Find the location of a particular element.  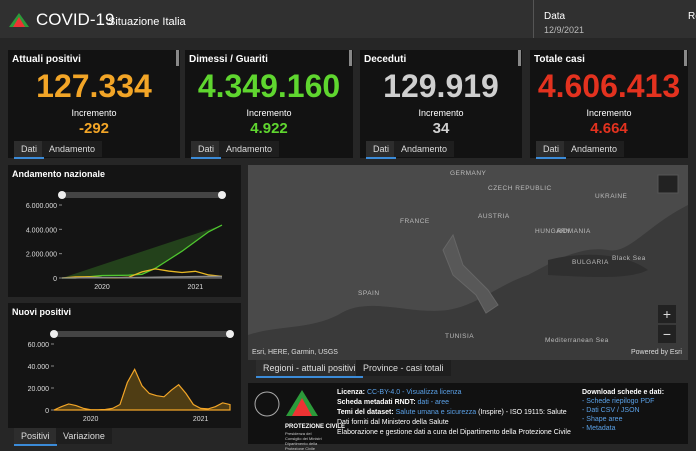

metadata-label: Scheda metadati RNDT: is located at coordinates (376, 402).